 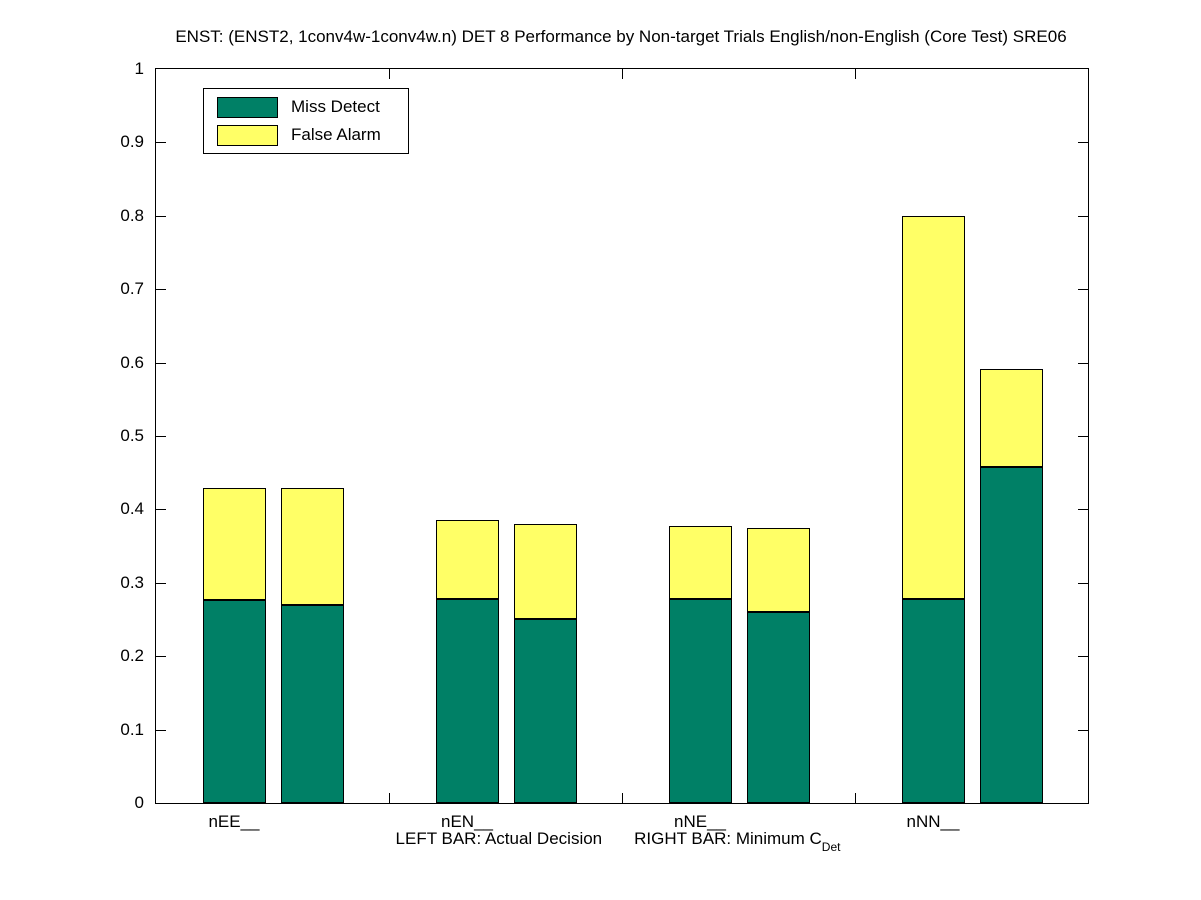 I want to click on xlabel-right-bar-text: RIGHT BAR: Minimum C, so click(x=728, y=838).